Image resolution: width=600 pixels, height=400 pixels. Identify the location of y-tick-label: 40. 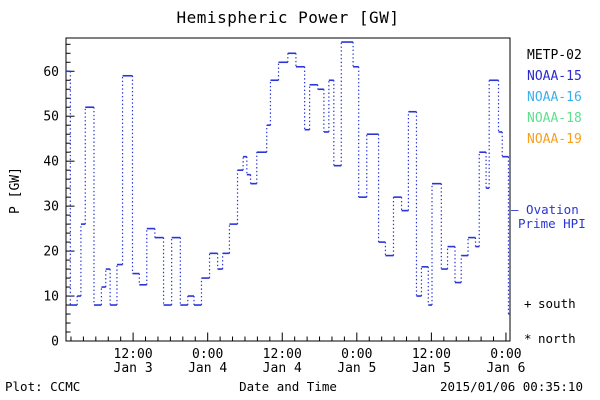
(51, 162).